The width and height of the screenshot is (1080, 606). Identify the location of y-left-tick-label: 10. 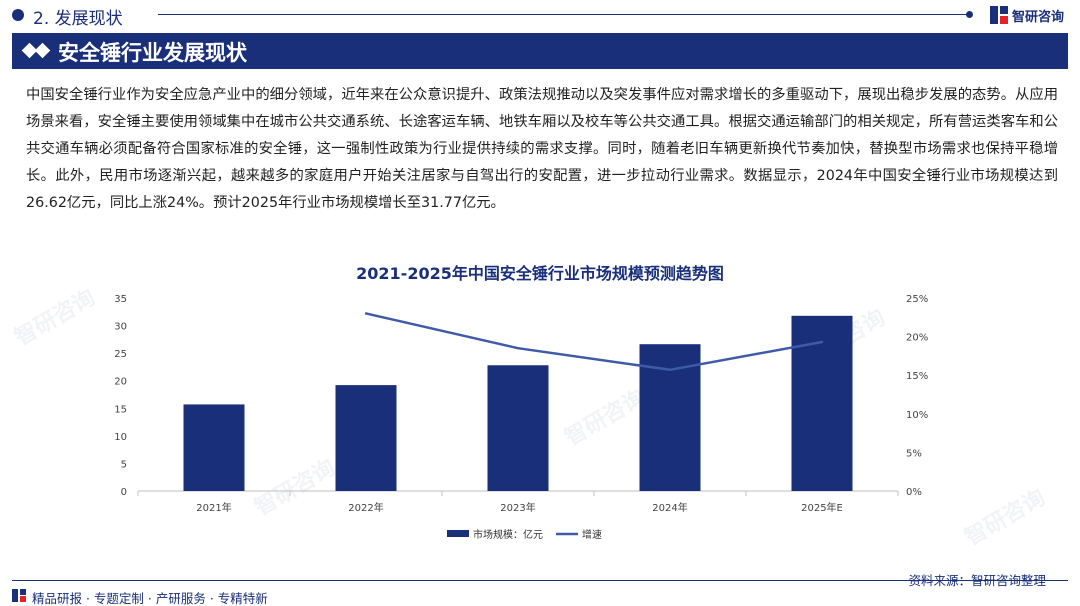
(120, 437).